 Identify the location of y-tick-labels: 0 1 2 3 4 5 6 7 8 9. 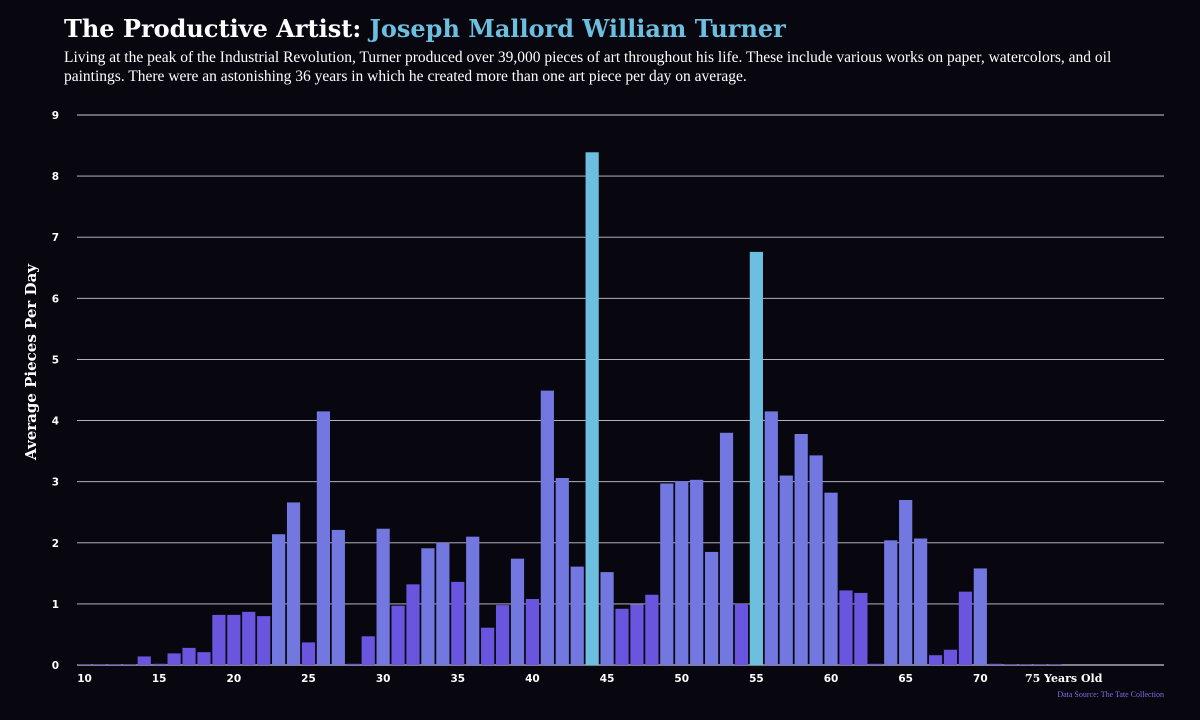
(55, 391).